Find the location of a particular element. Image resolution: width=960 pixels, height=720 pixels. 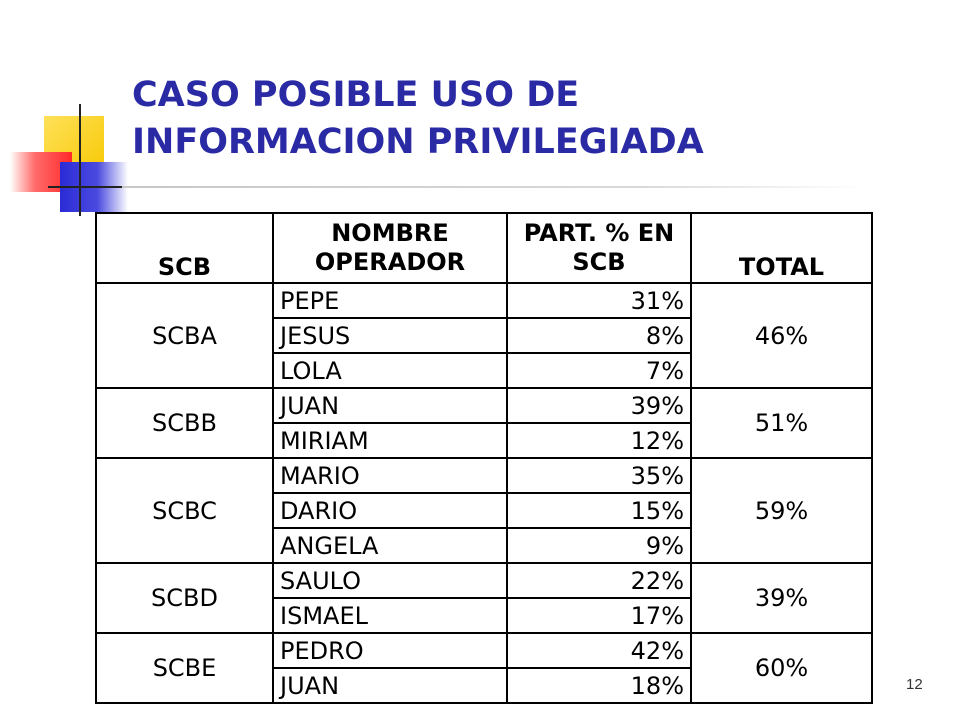

scb-cell: SCBA is located at coordinates (184, 335).